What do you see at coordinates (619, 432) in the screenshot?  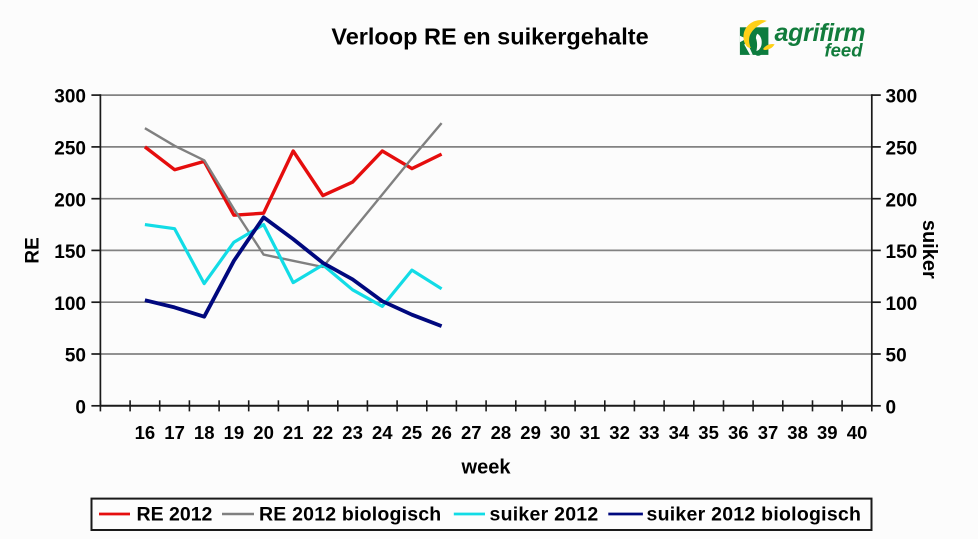 I see `svg-text: 32` at bounding box center [619, 432].